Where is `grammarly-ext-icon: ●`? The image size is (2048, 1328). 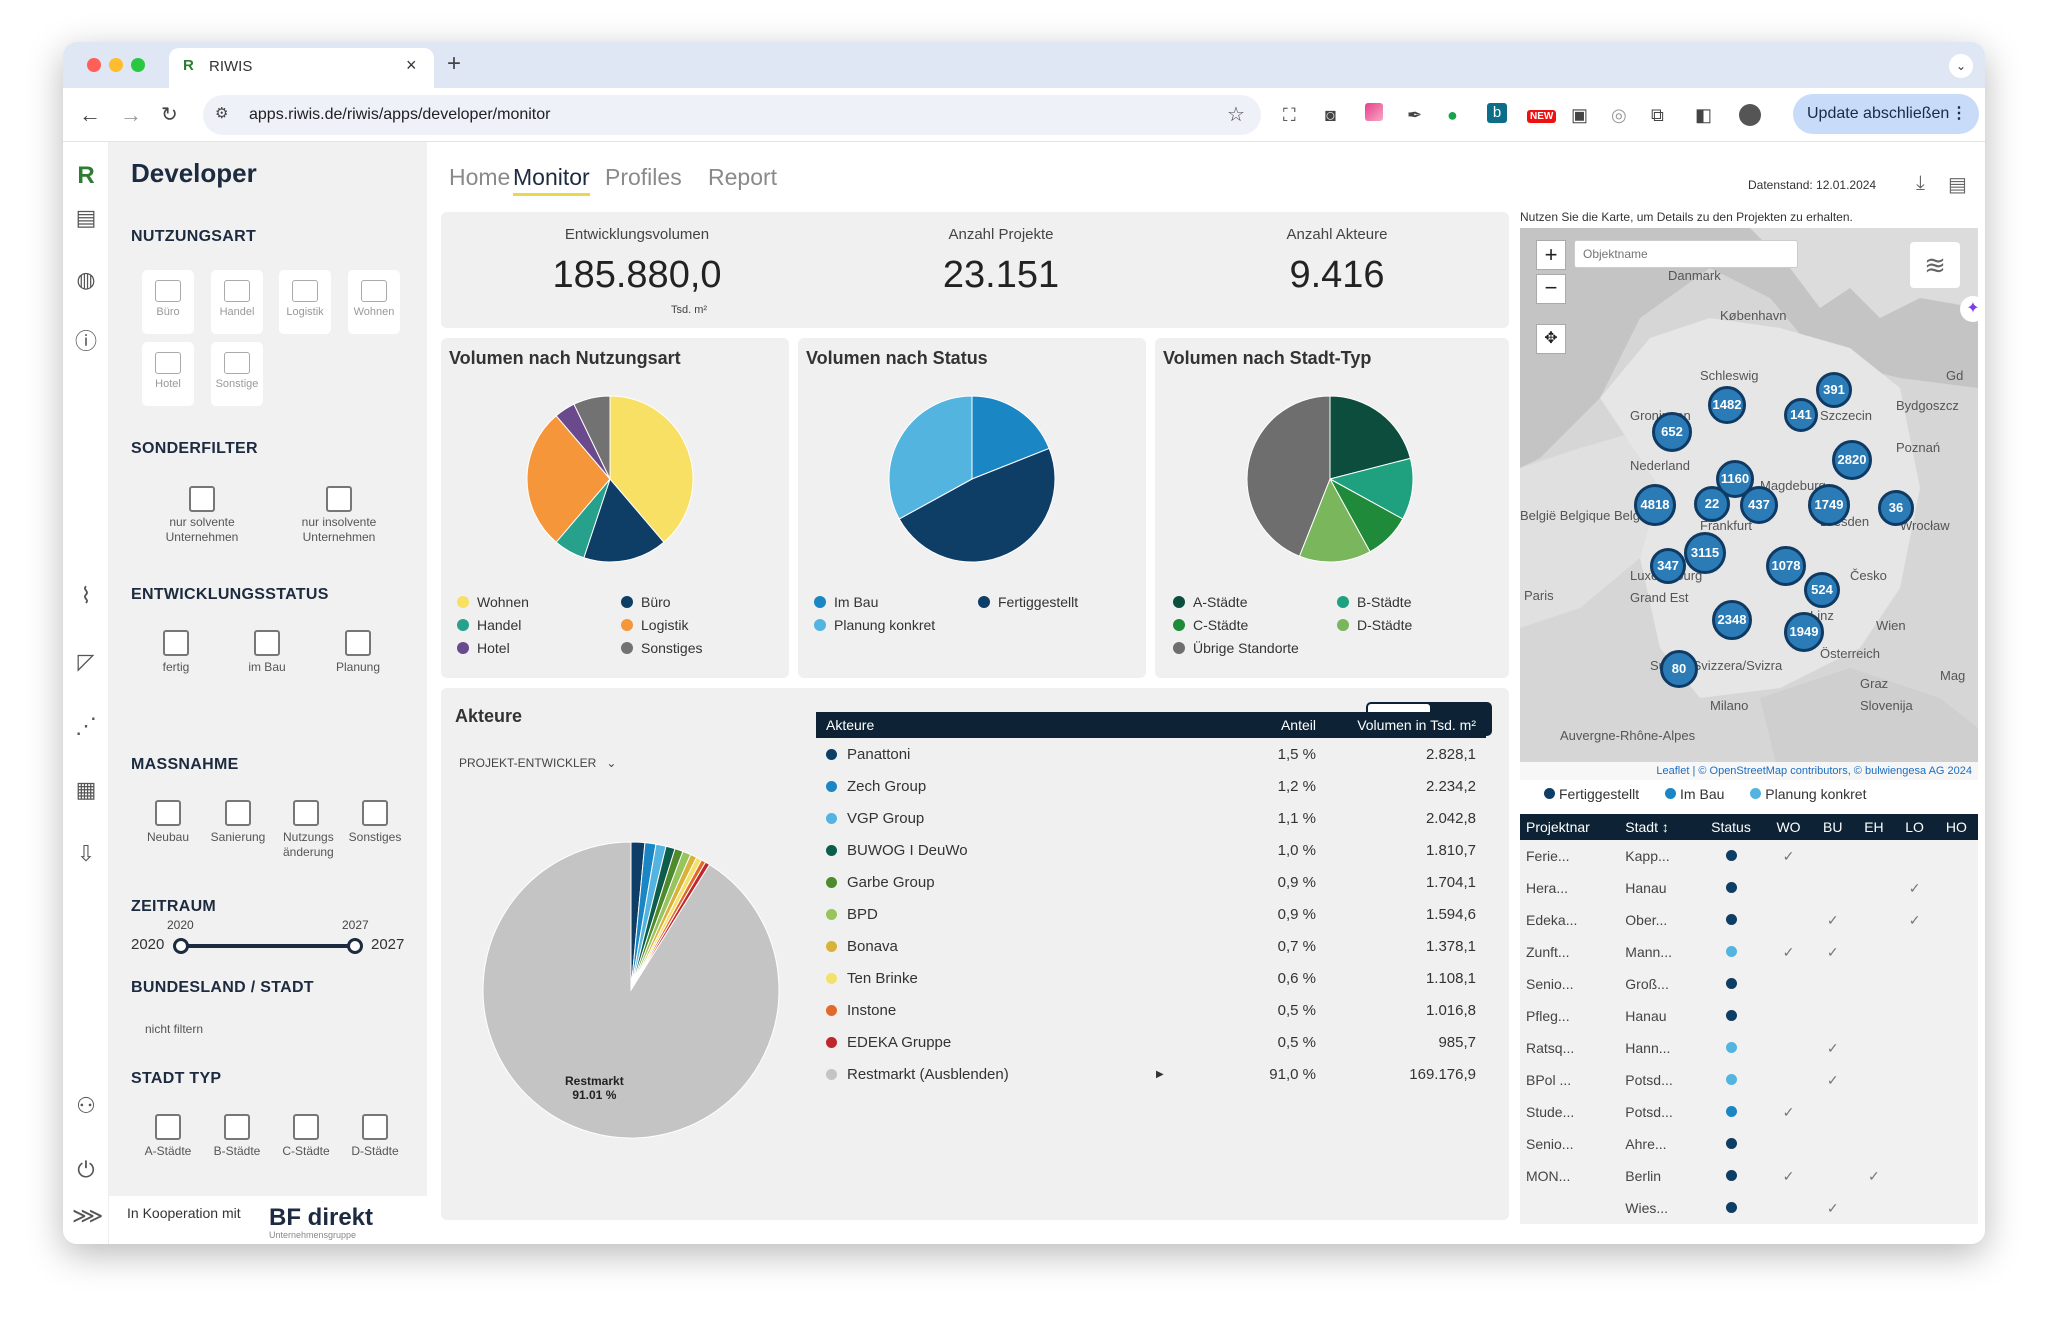 grammarly-ext-icon: ● is located at coordinates (1452, 115).